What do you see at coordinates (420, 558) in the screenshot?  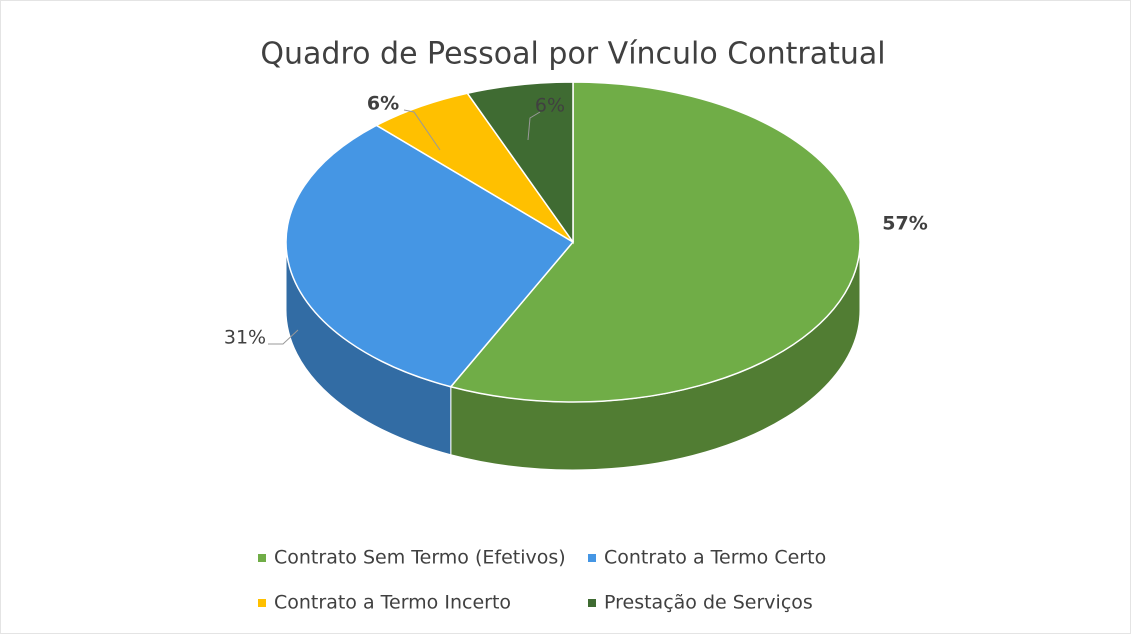 I see `legend-label: Contrato Sem Termo (Efetivos)` at bounding box center [420, 558].